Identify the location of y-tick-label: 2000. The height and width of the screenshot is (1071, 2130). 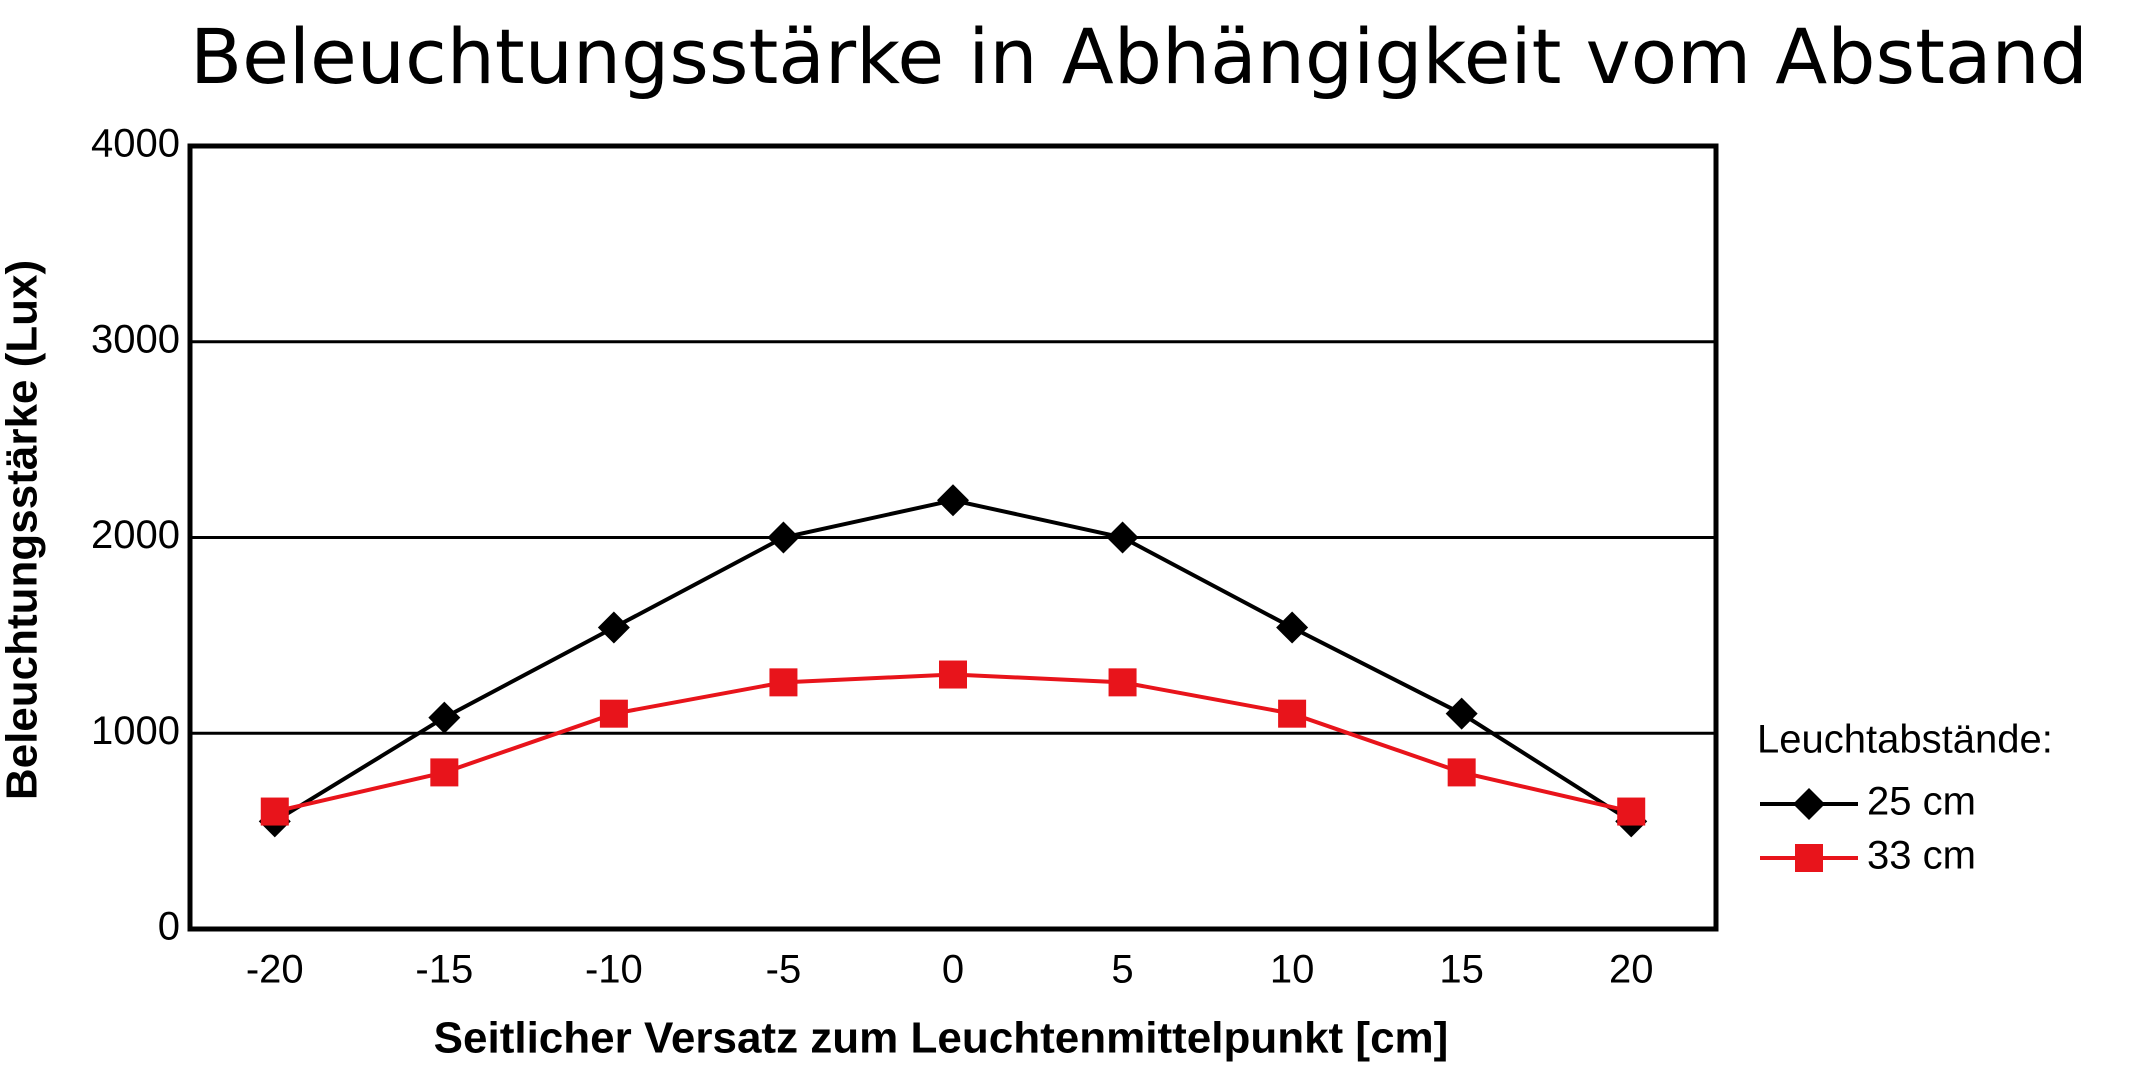
(135, 535).